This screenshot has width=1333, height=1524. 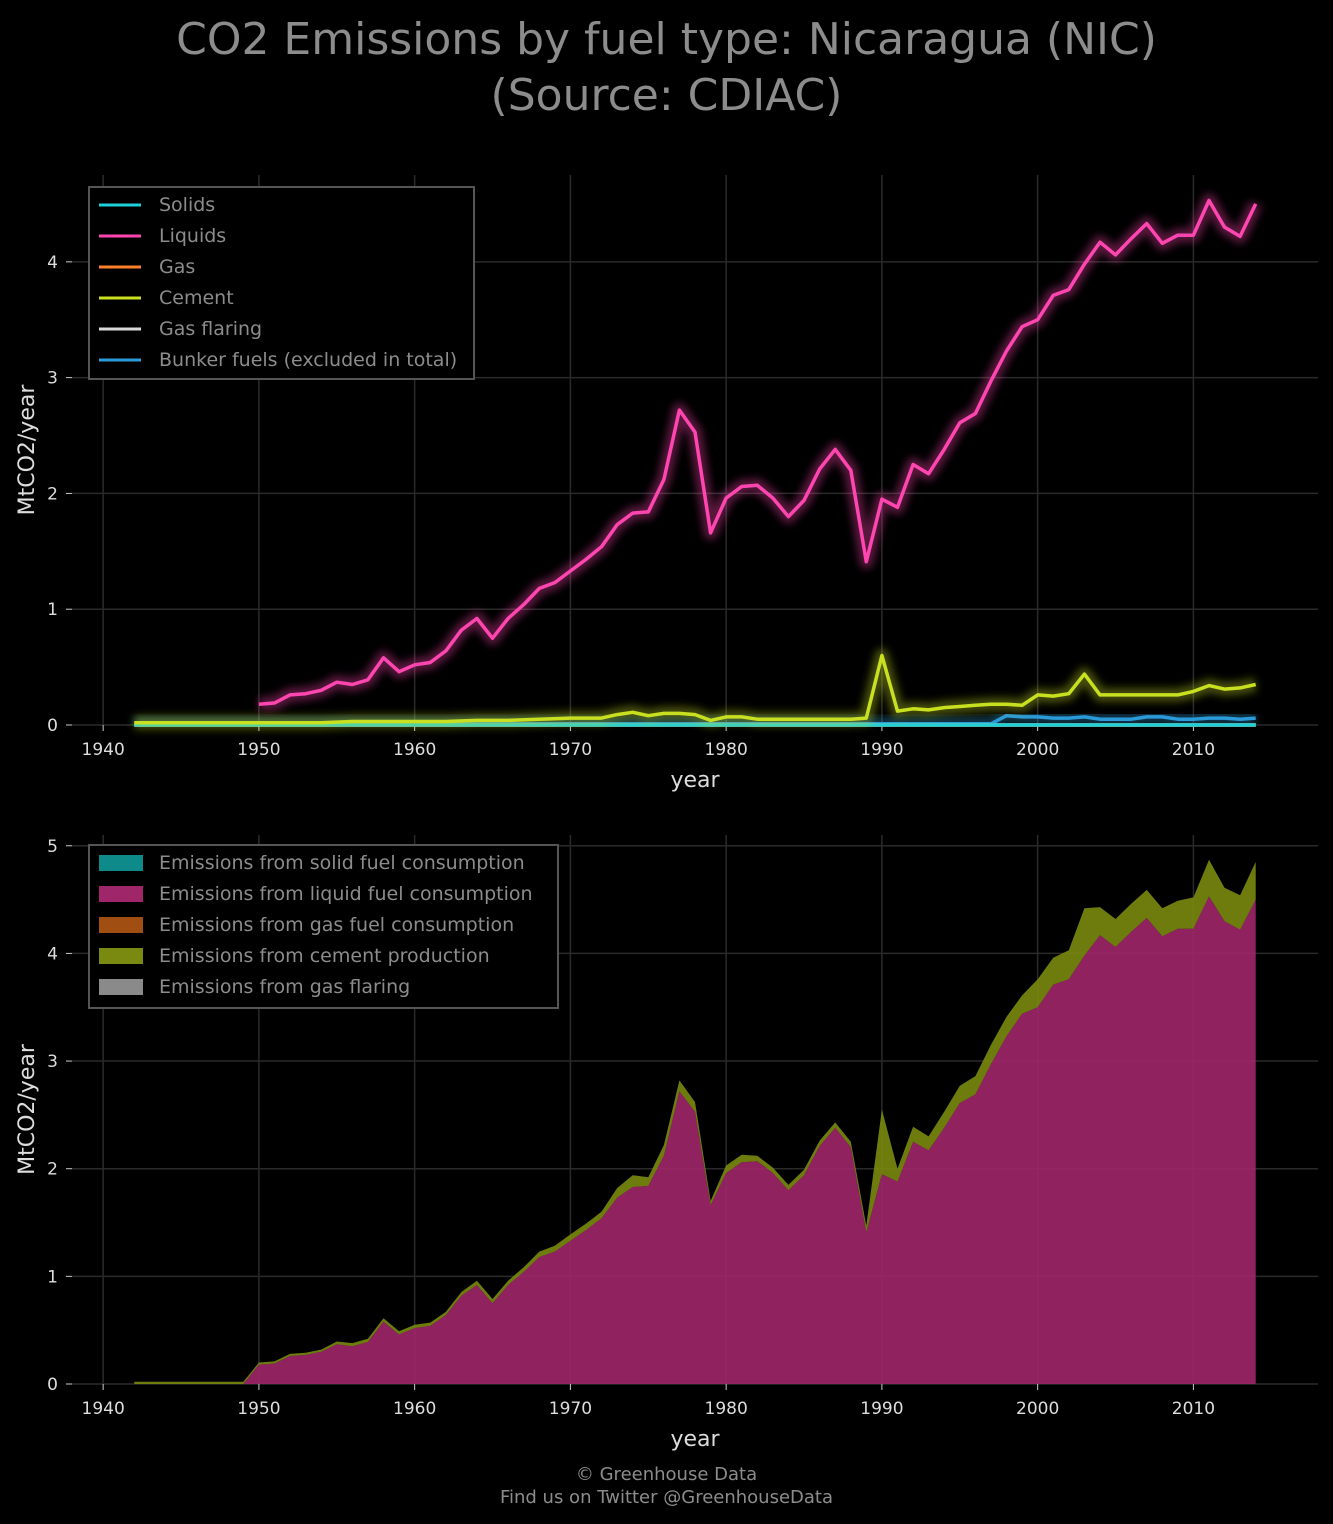 I want to click on bottom-ylabel: MtCO2/year, so click(x=27, y=1109).